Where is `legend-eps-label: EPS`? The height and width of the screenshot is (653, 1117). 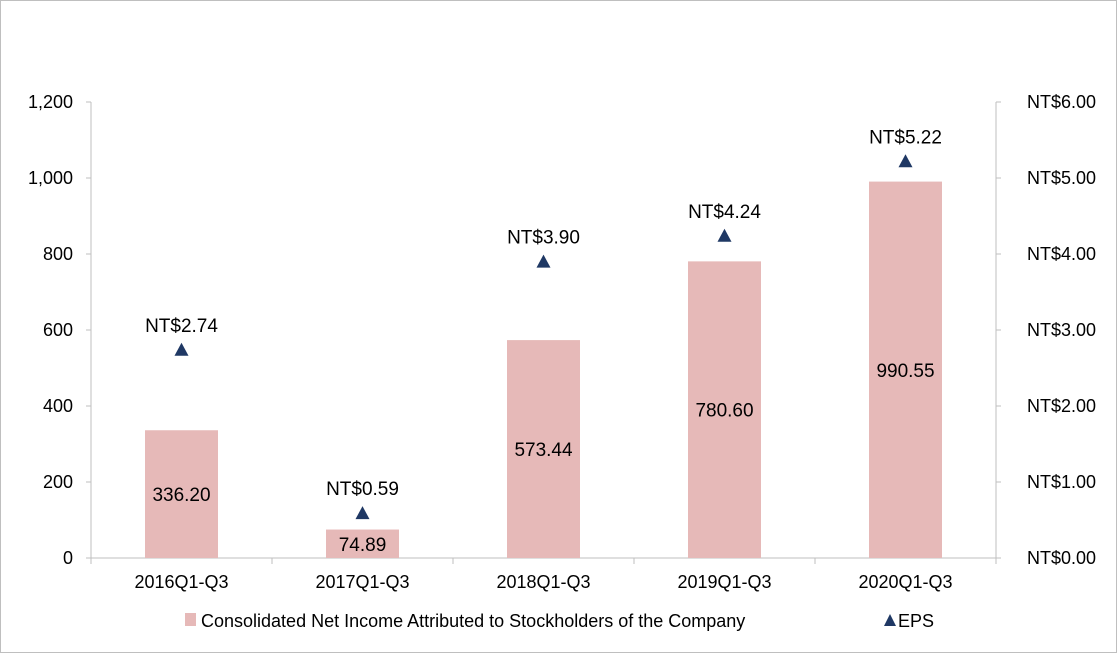 legend-eps-label: EPS is located at coordinates (916, 621).